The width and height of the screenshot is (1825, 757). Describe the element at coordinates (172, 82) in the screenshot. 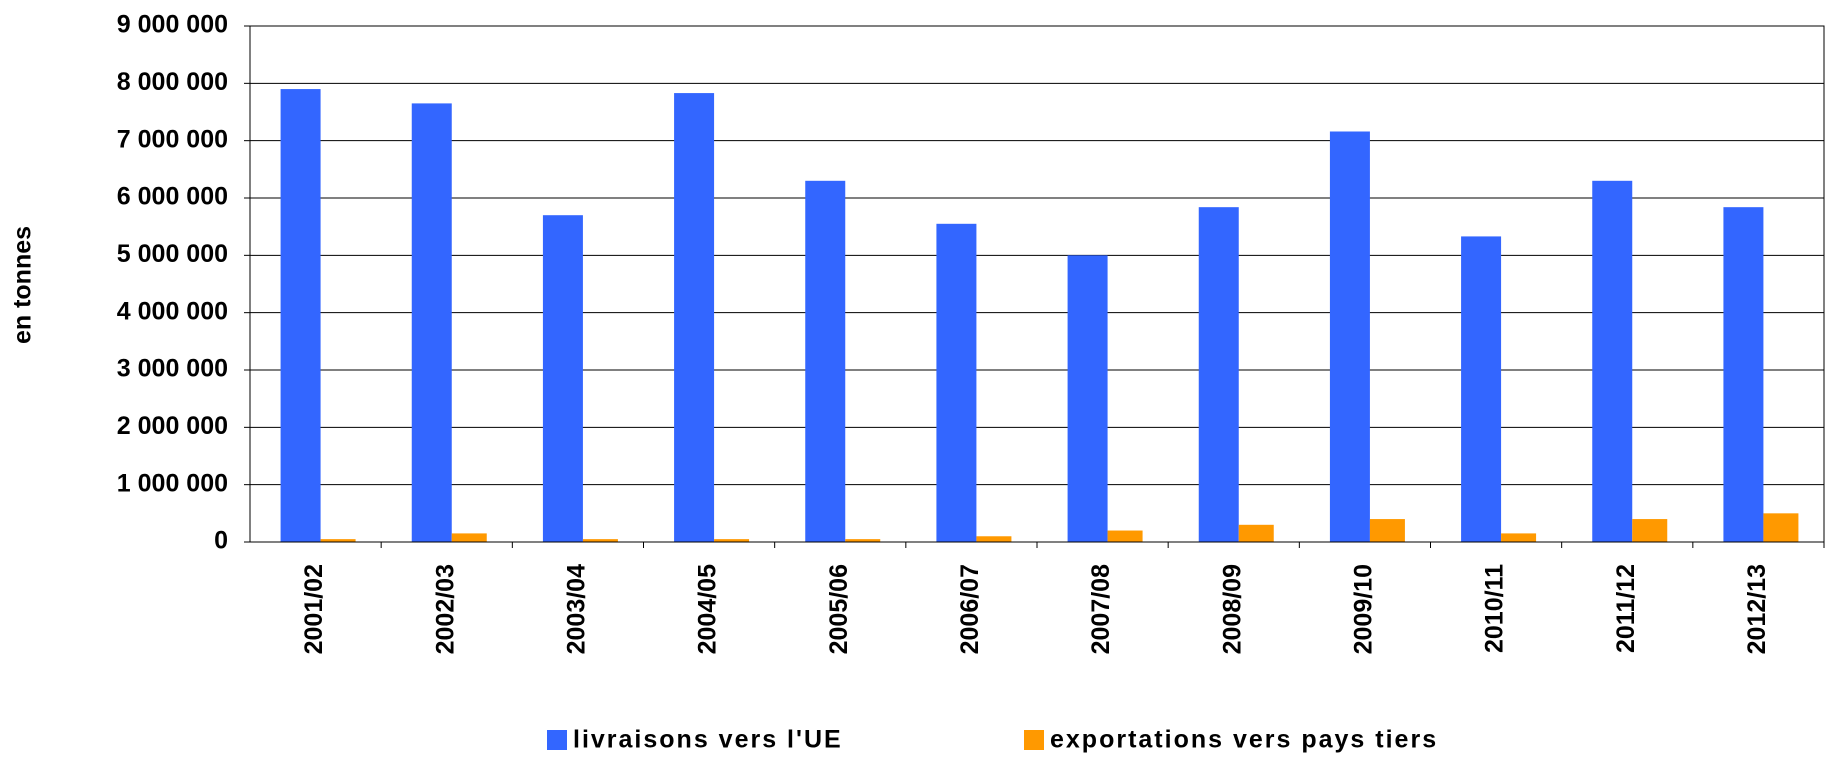

I see `y-tick-label: 8 000 000` at that location.